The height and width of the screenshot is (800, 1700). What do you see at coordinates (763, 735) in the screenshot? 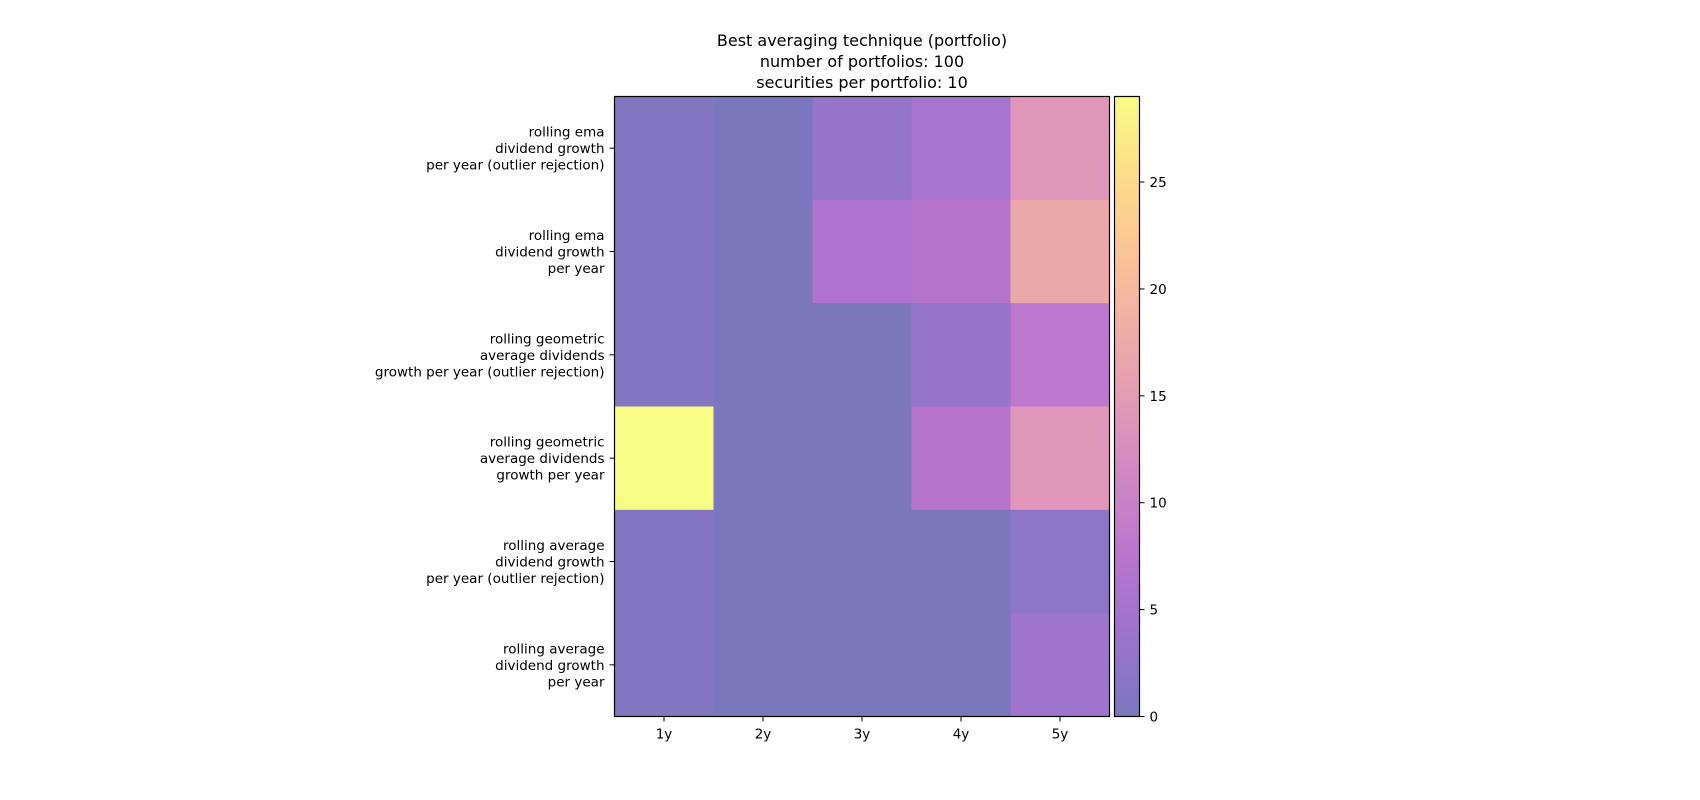
I see `x-tick-label: 2y` at bounding box center [763, 735].